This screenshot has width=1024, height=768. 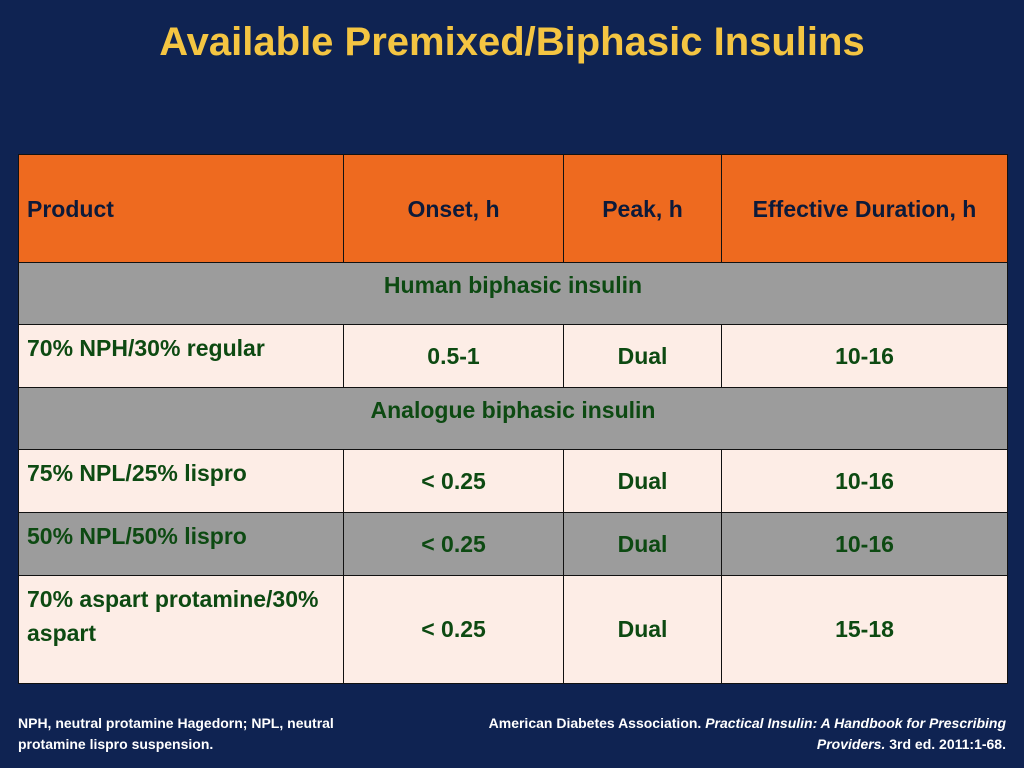 I want to click on section-analogue-label: Analogue biphasic insulin, so click(x=513, y=418).